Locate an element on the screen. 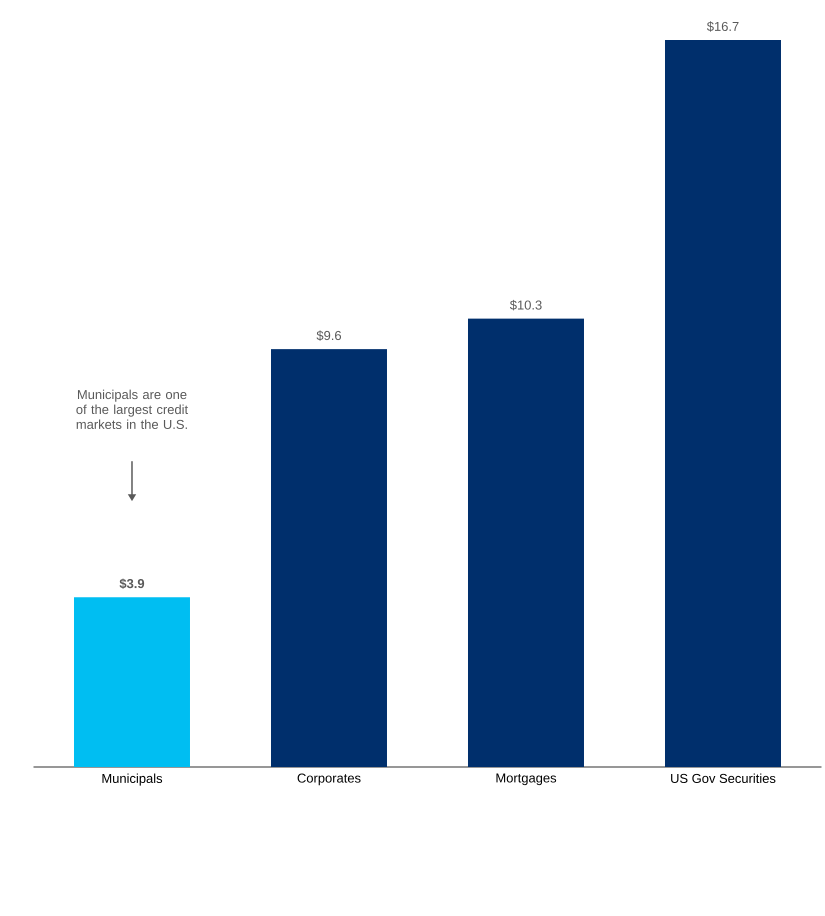 Image resolution: width=825 pixels, height=916 pixels. data-label: $3.9 is located at coordinates (132, 584).